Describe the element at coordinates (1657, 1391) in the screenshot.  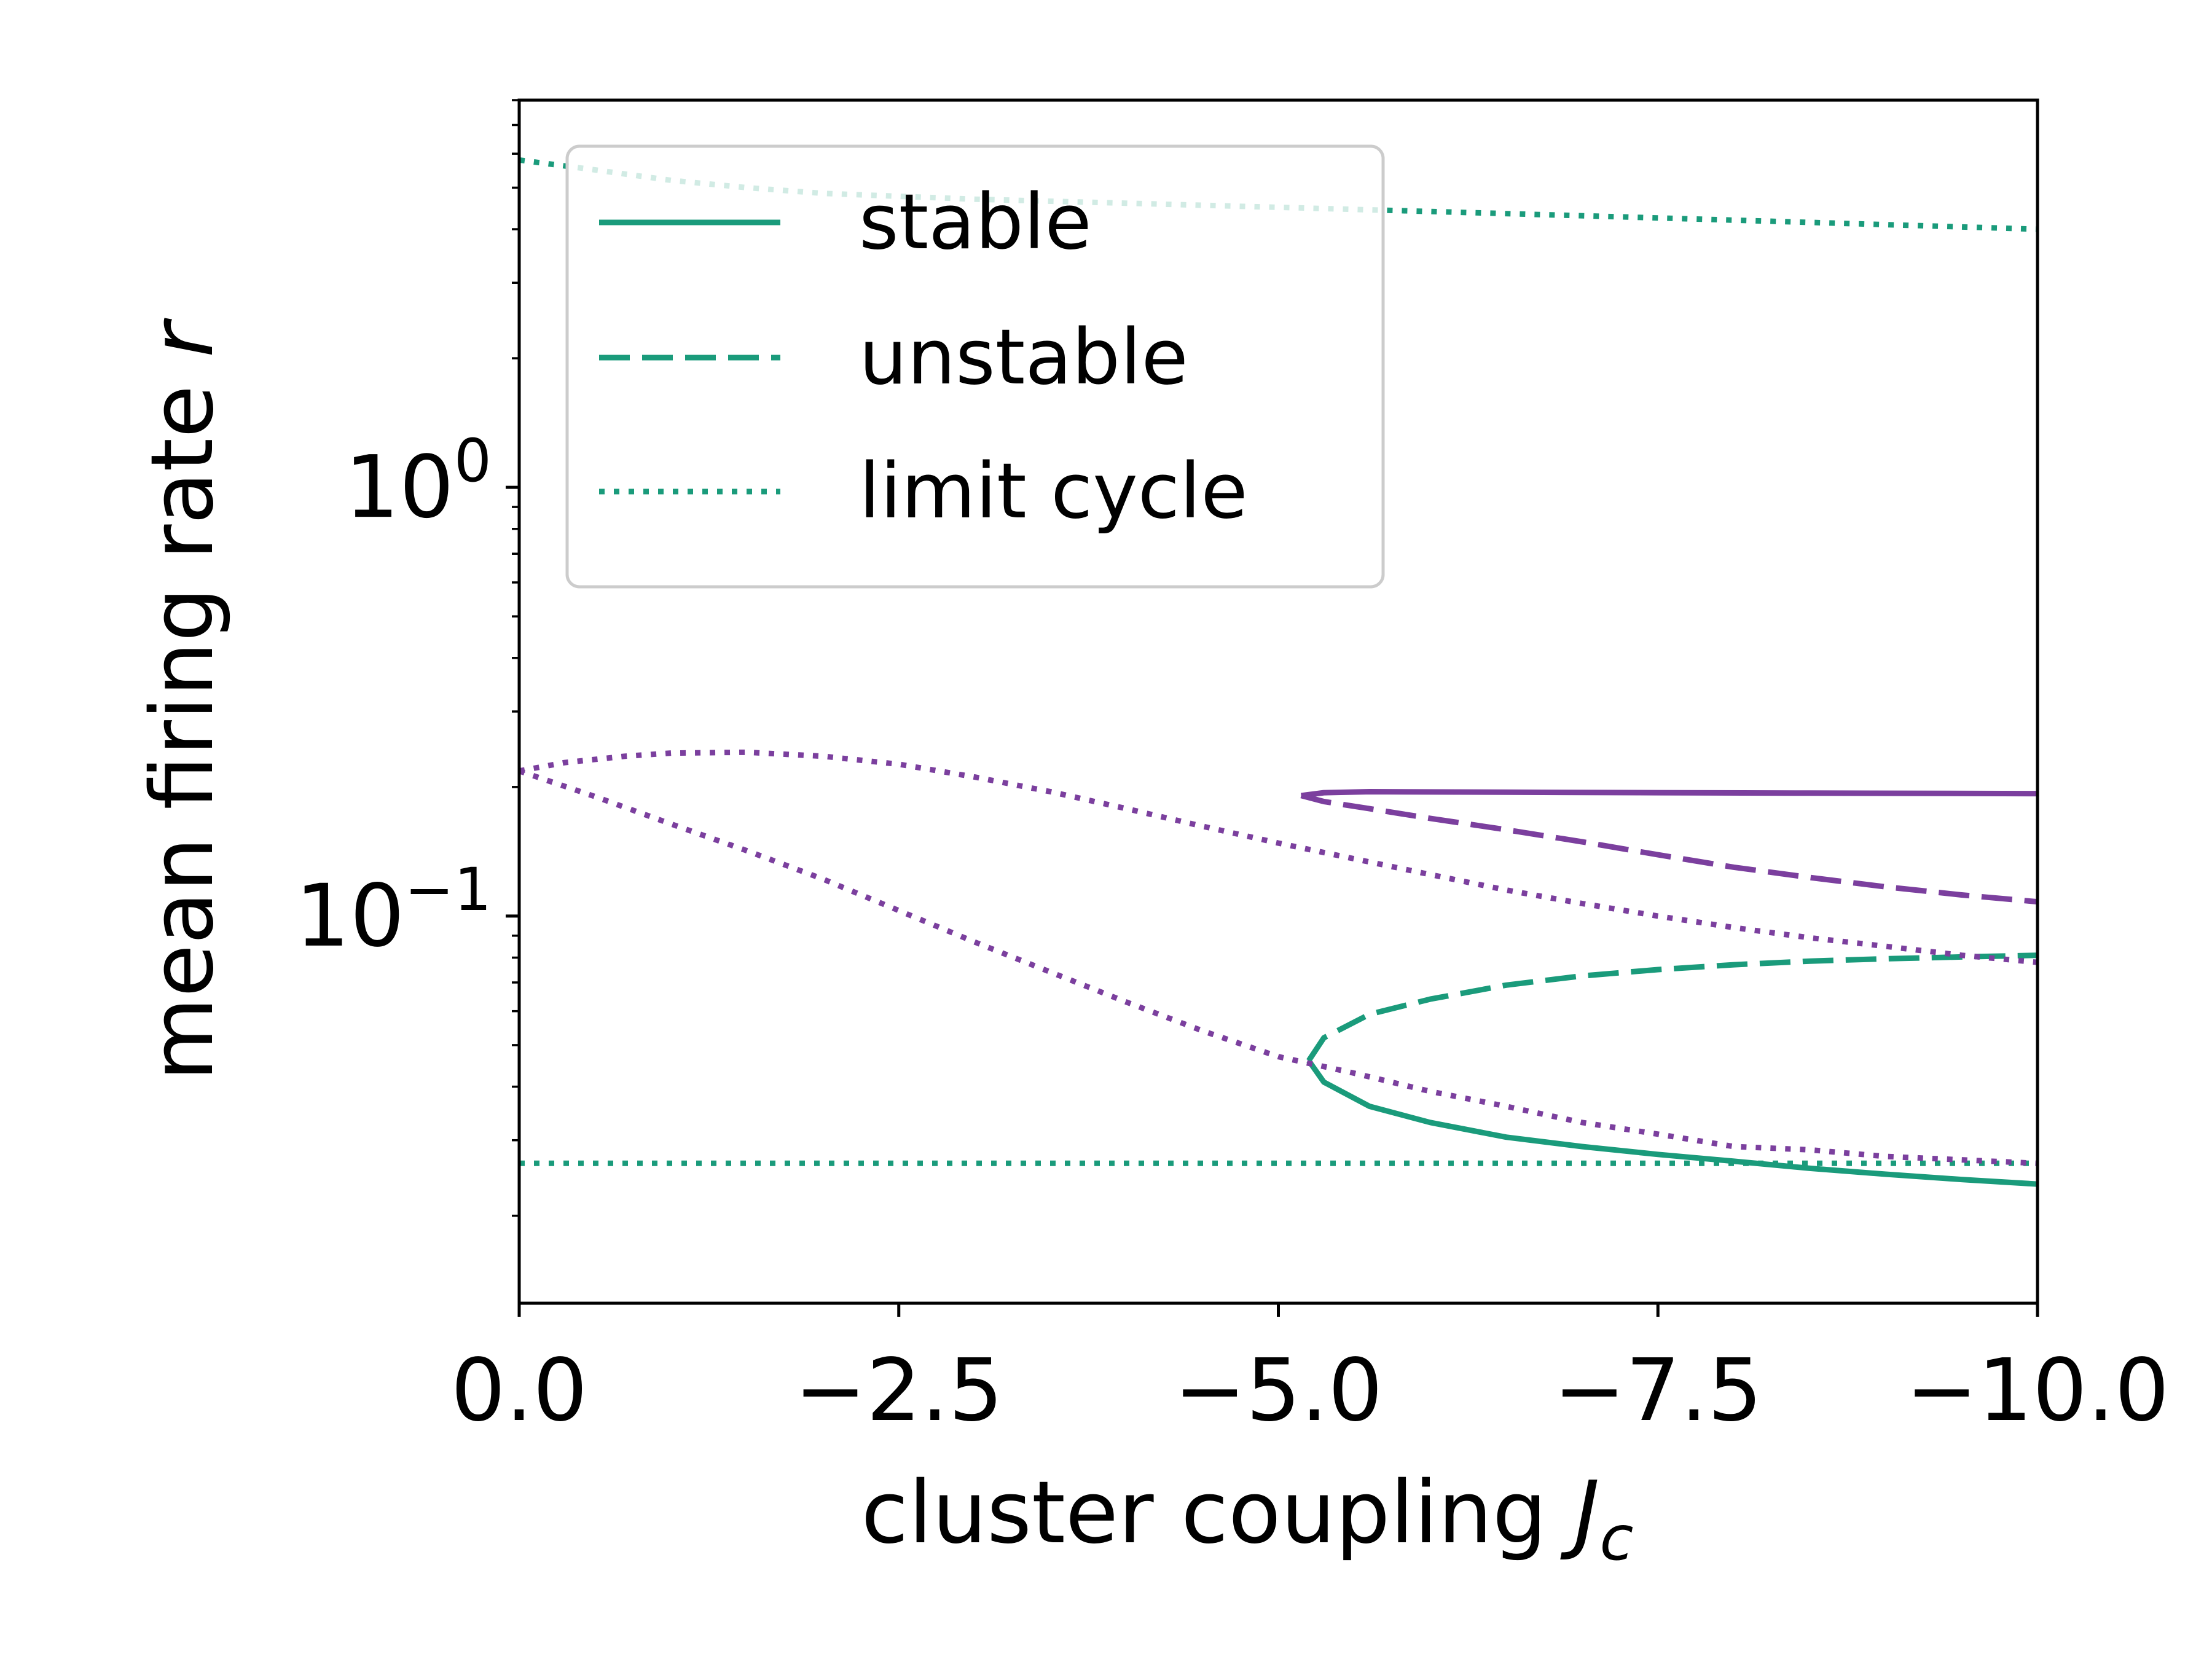
I see `x-tick-label: −7.5` at that location.